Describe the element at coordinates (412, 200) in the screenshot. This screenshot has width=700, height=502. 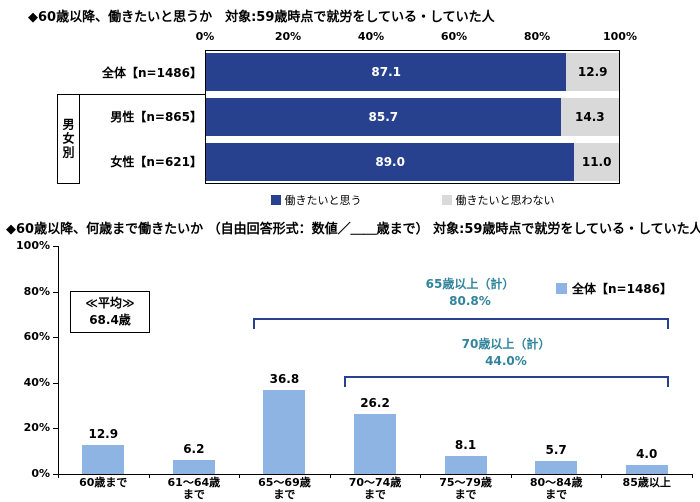
I see `chart1-legend: 働きたいと思う 働きたいと思わない` at that location.